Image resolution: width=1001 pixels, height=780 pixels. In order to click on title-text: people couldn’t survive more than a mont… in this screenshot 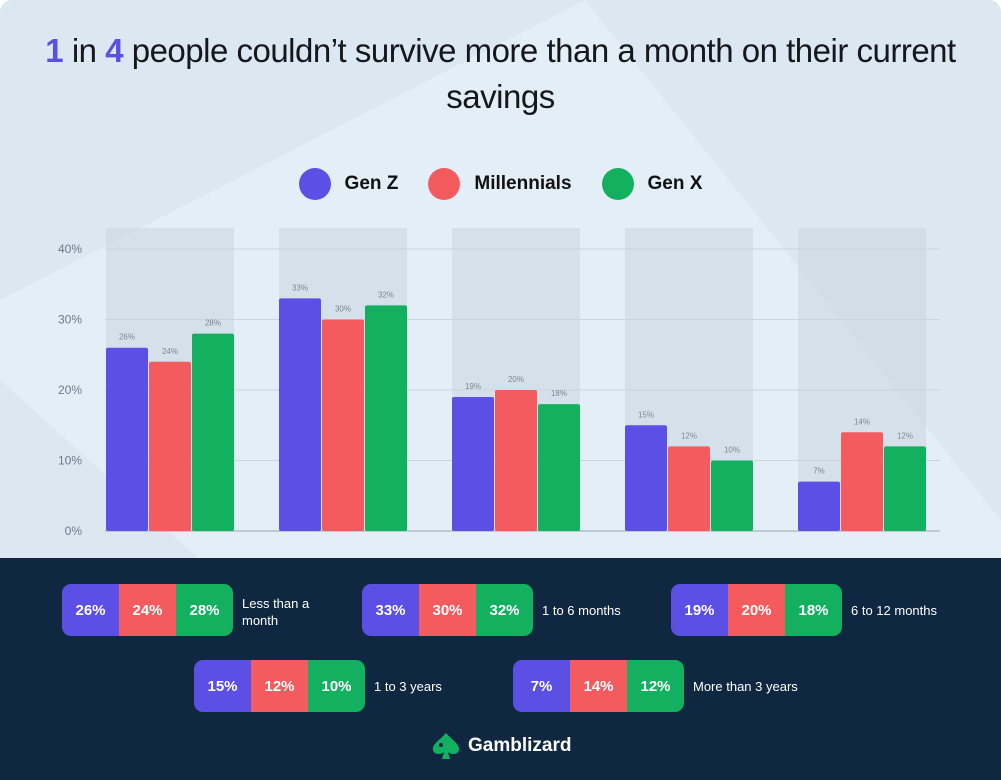, I will do `click(539, 73)`.